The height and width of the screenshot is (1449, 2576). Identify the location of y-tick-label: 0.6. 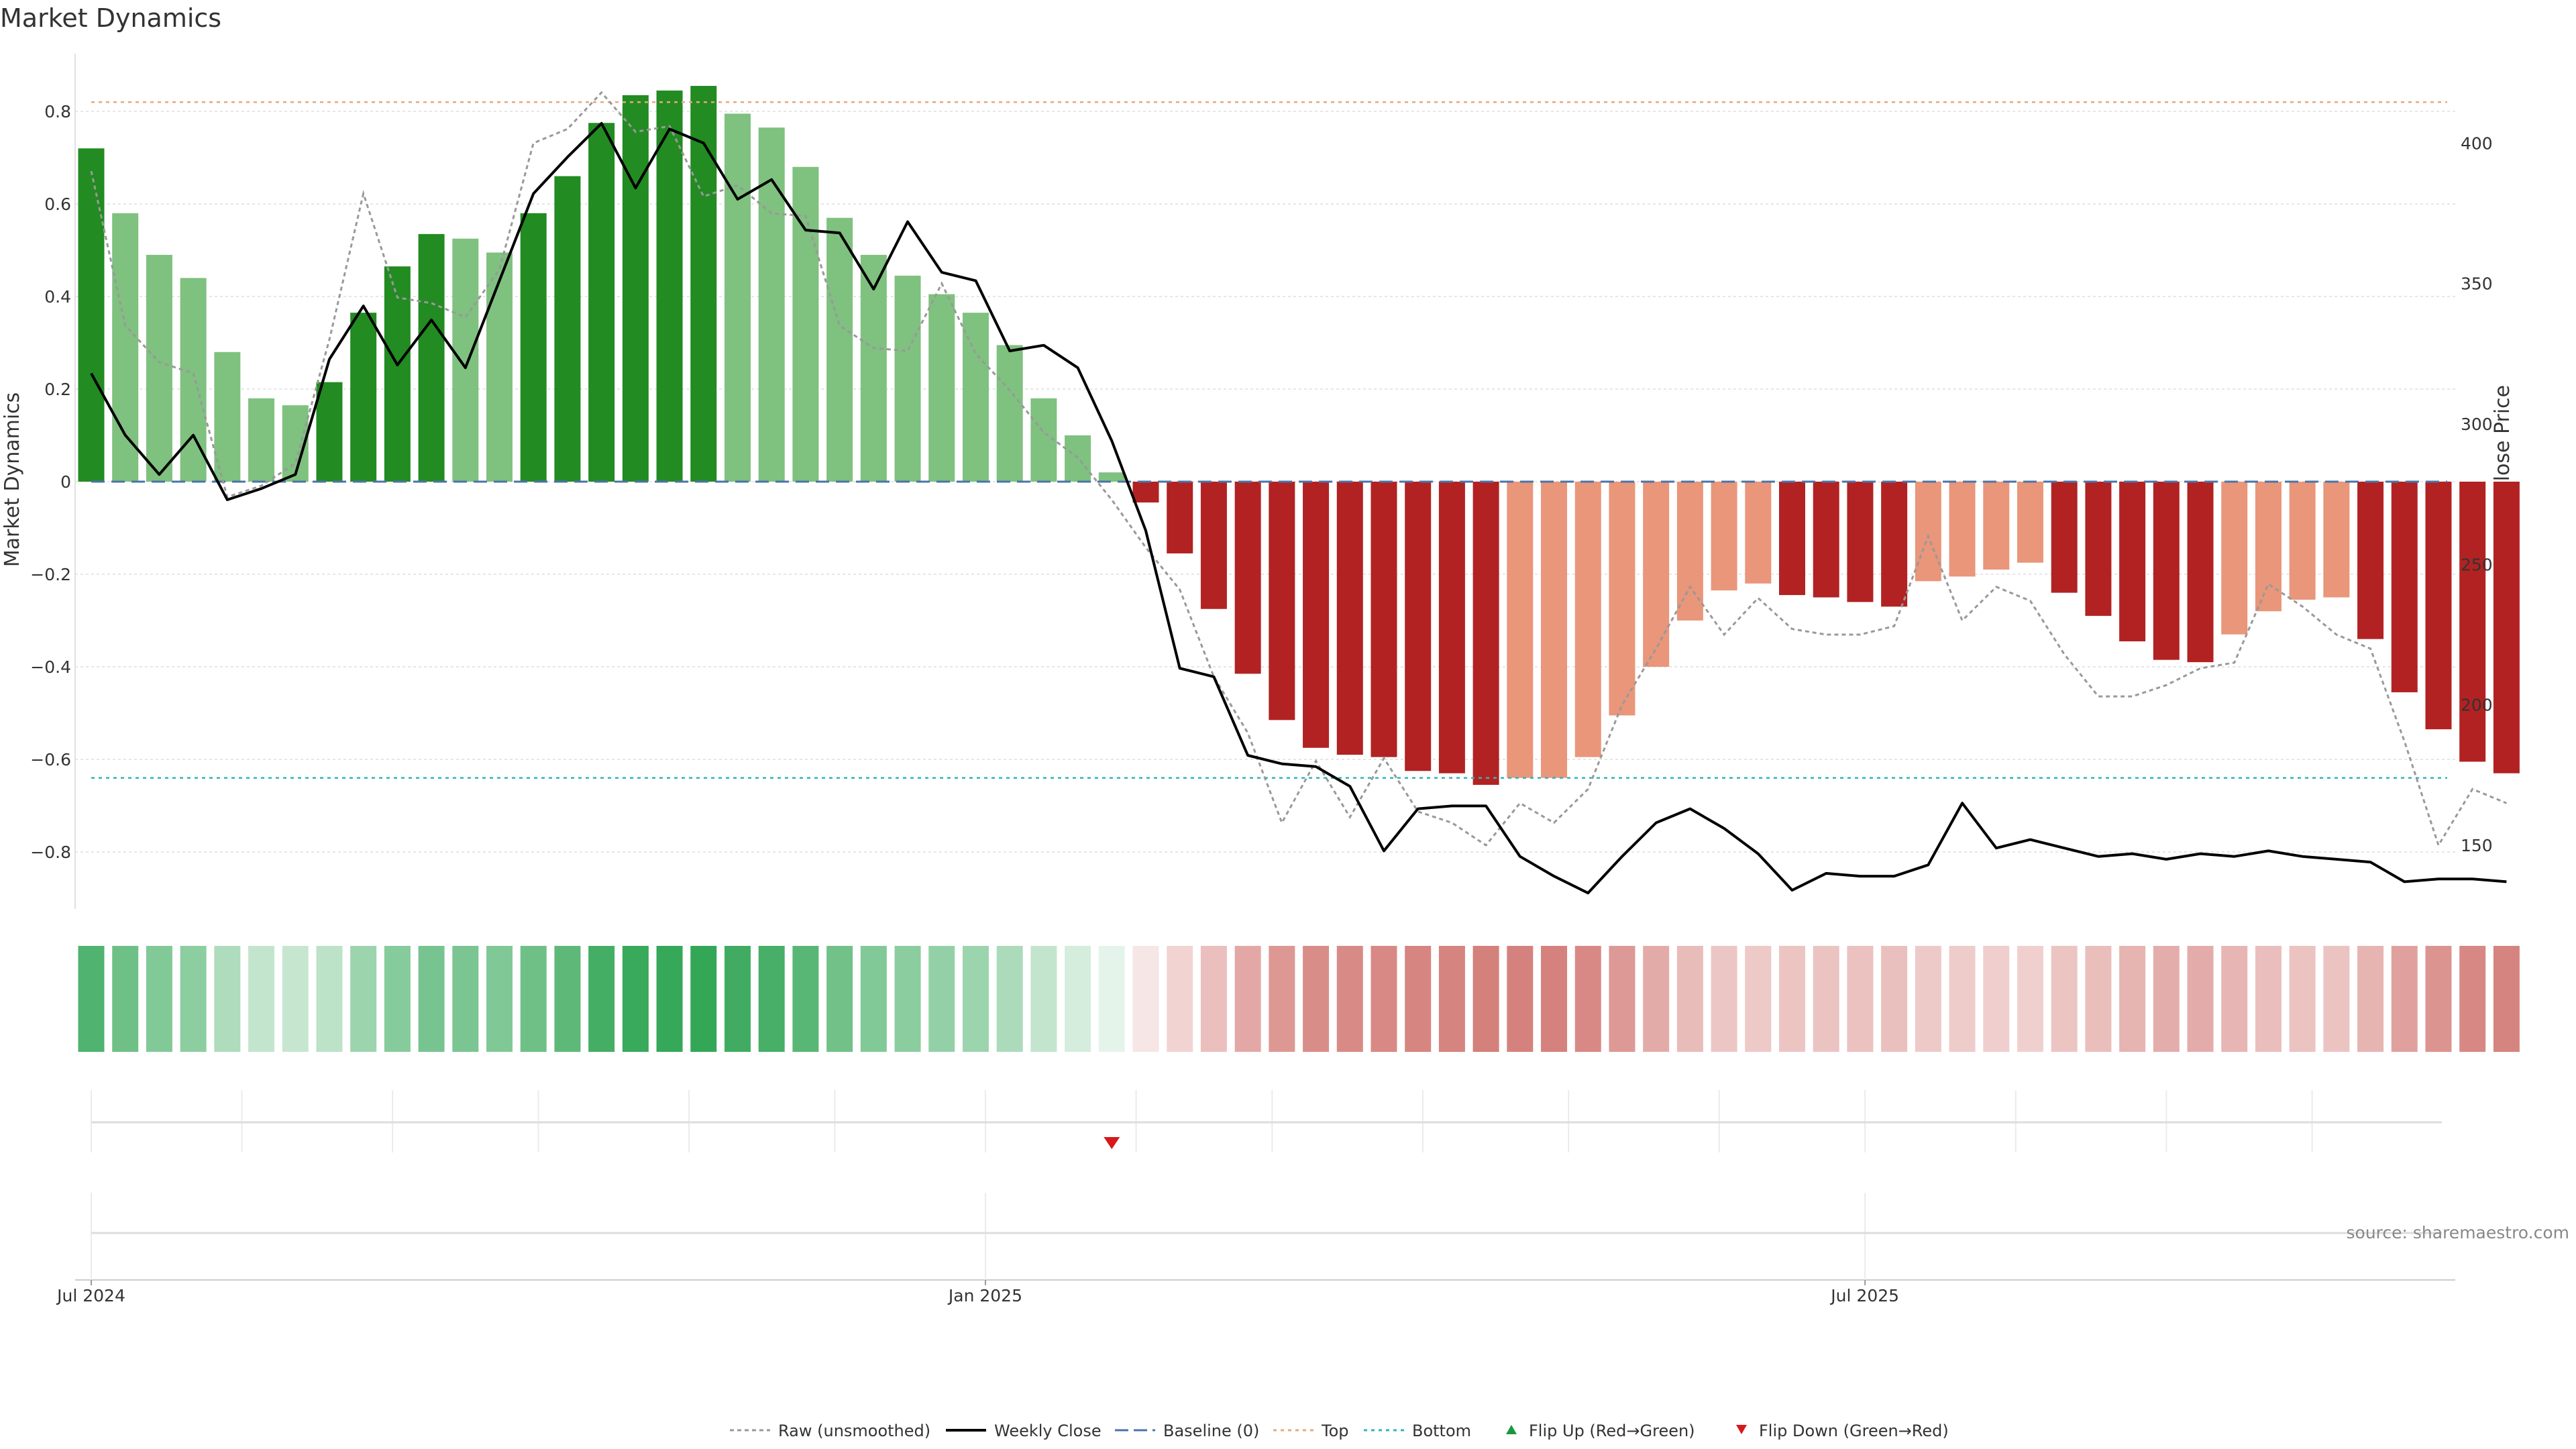
(57, 204).